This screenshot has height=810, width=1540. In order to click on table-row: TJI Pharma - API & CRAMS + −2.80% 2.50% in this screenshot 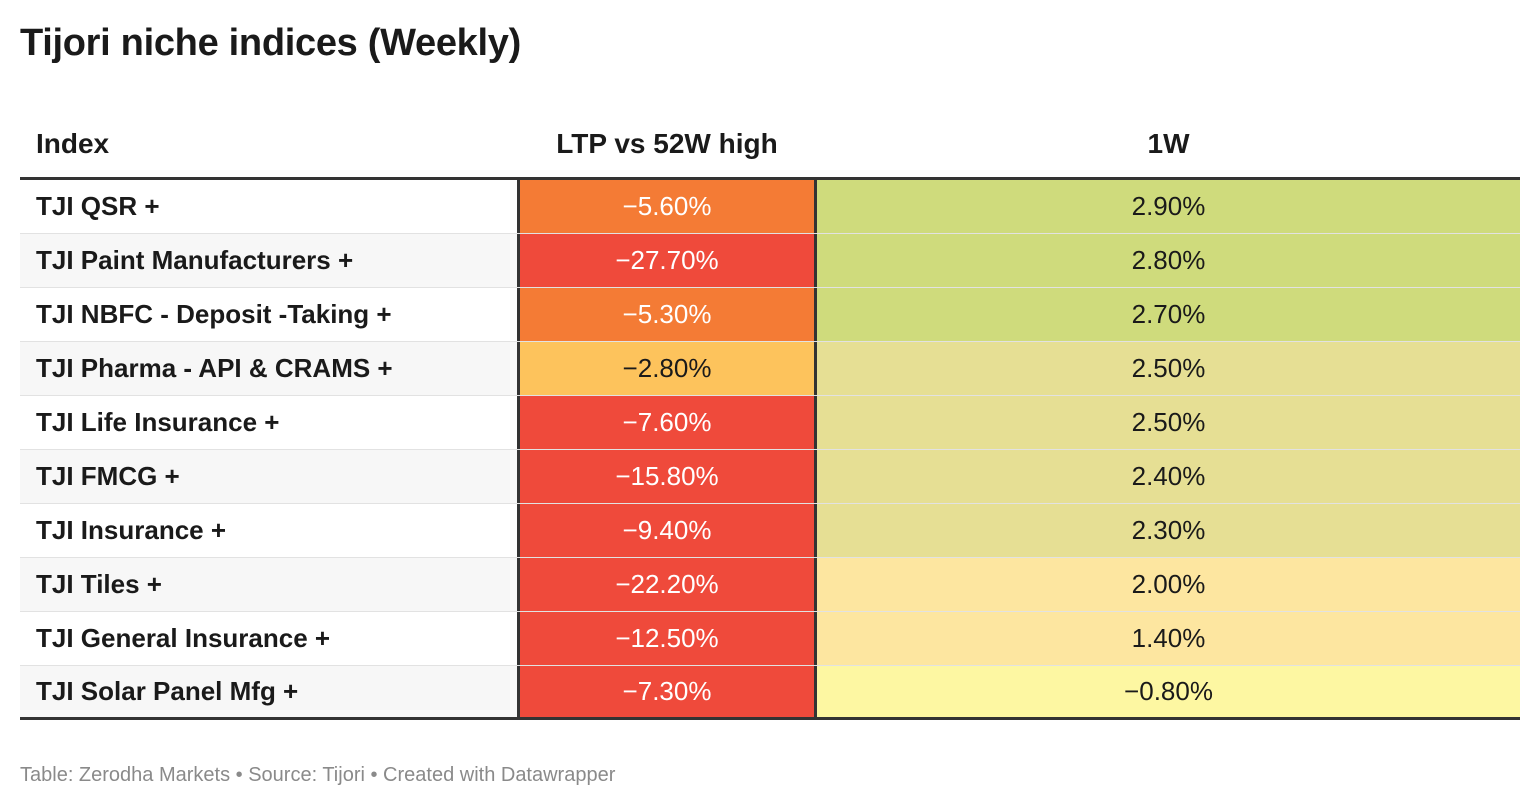, I will do `click(770, 369)`.